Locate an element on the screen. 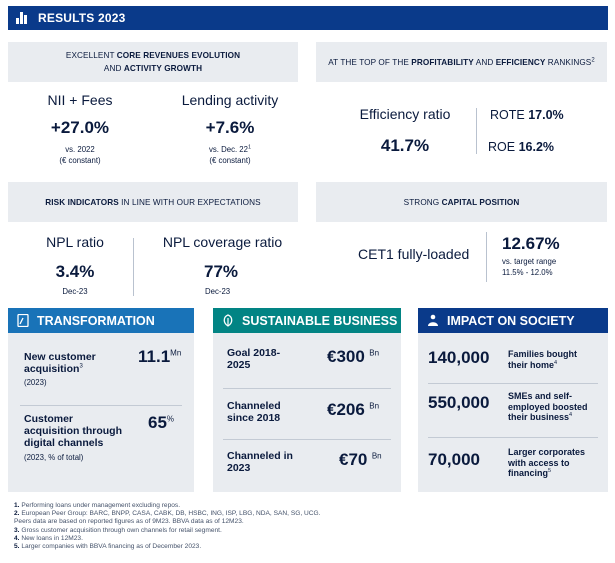 The width and height of the screenshot is (615, 563). npl-coverage-date: Dec-23 is located at coordinates (218, 291).